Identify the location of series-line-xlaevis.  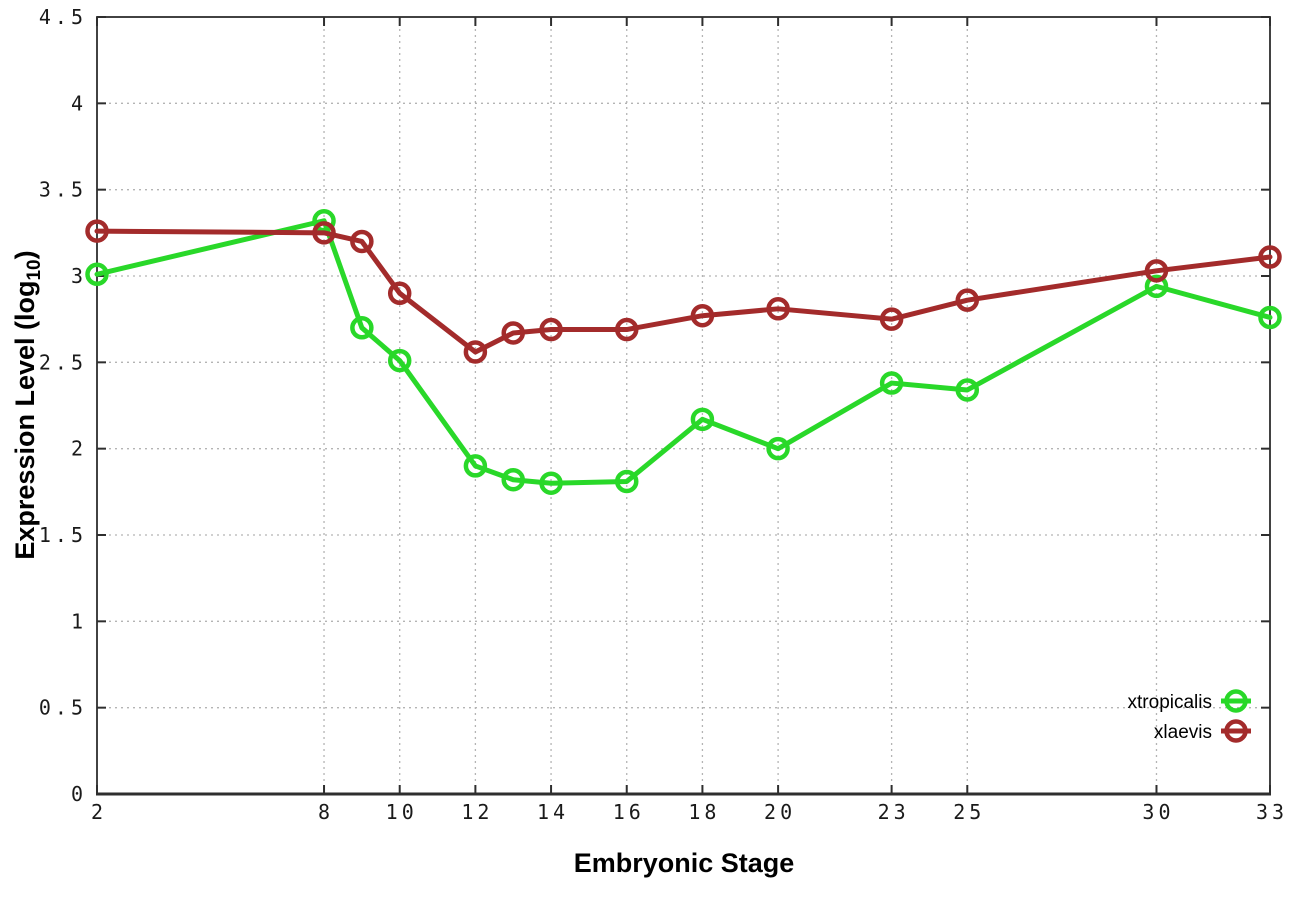
(683, 291).